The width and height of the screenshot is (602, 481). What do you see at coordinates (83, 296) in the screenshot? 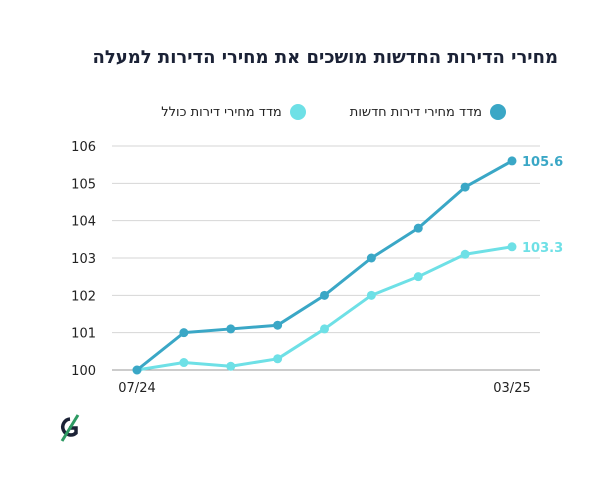
I see `y-tick-label: 102` at bounding box center [83, 296].